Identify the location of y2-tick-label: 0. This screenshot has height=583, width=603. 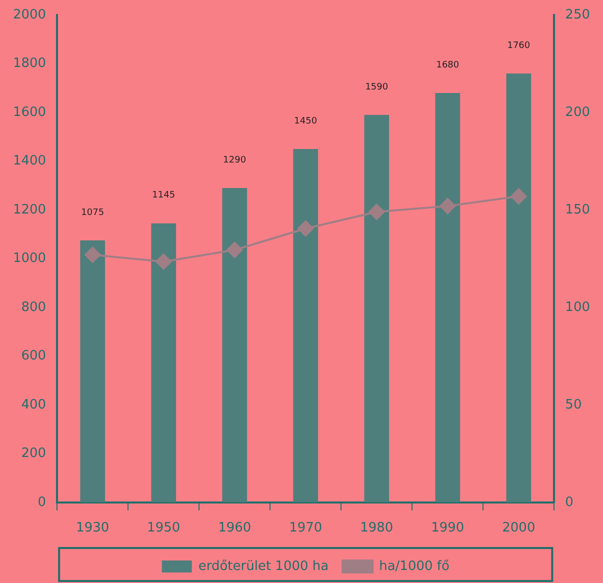
(569, 502).